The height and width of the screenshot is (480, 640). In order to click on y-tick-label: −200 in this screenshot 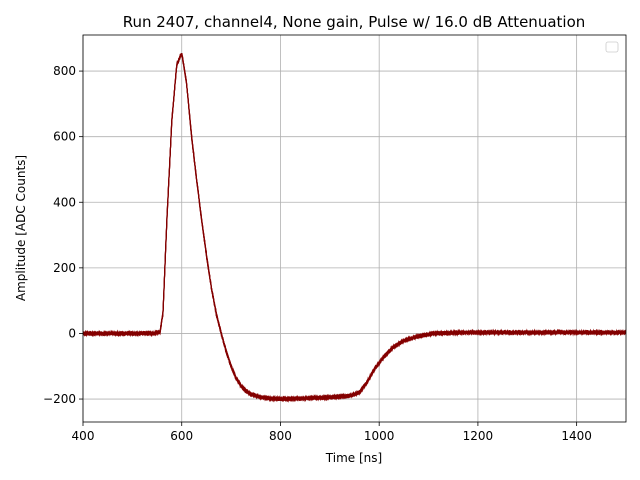, I will do `click(59, 399)`.